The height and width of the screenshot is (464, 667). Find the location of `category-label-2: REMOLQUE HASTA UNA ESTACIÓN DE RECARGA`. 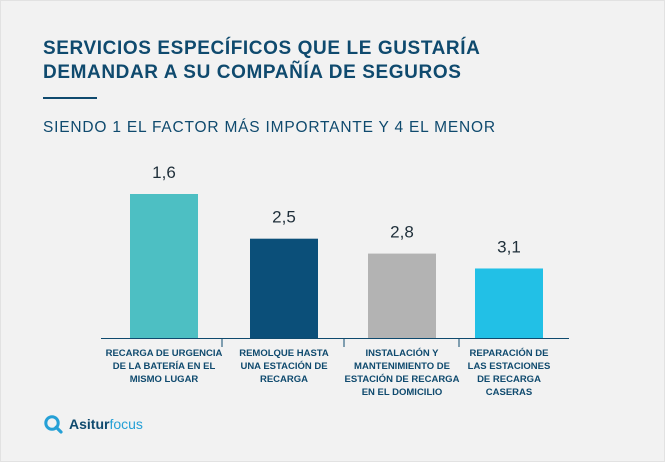

category-label-2: REMOLQUE HASTA UNA ESTACIÓN DE RECARGA is located at coordinates (284, 366).